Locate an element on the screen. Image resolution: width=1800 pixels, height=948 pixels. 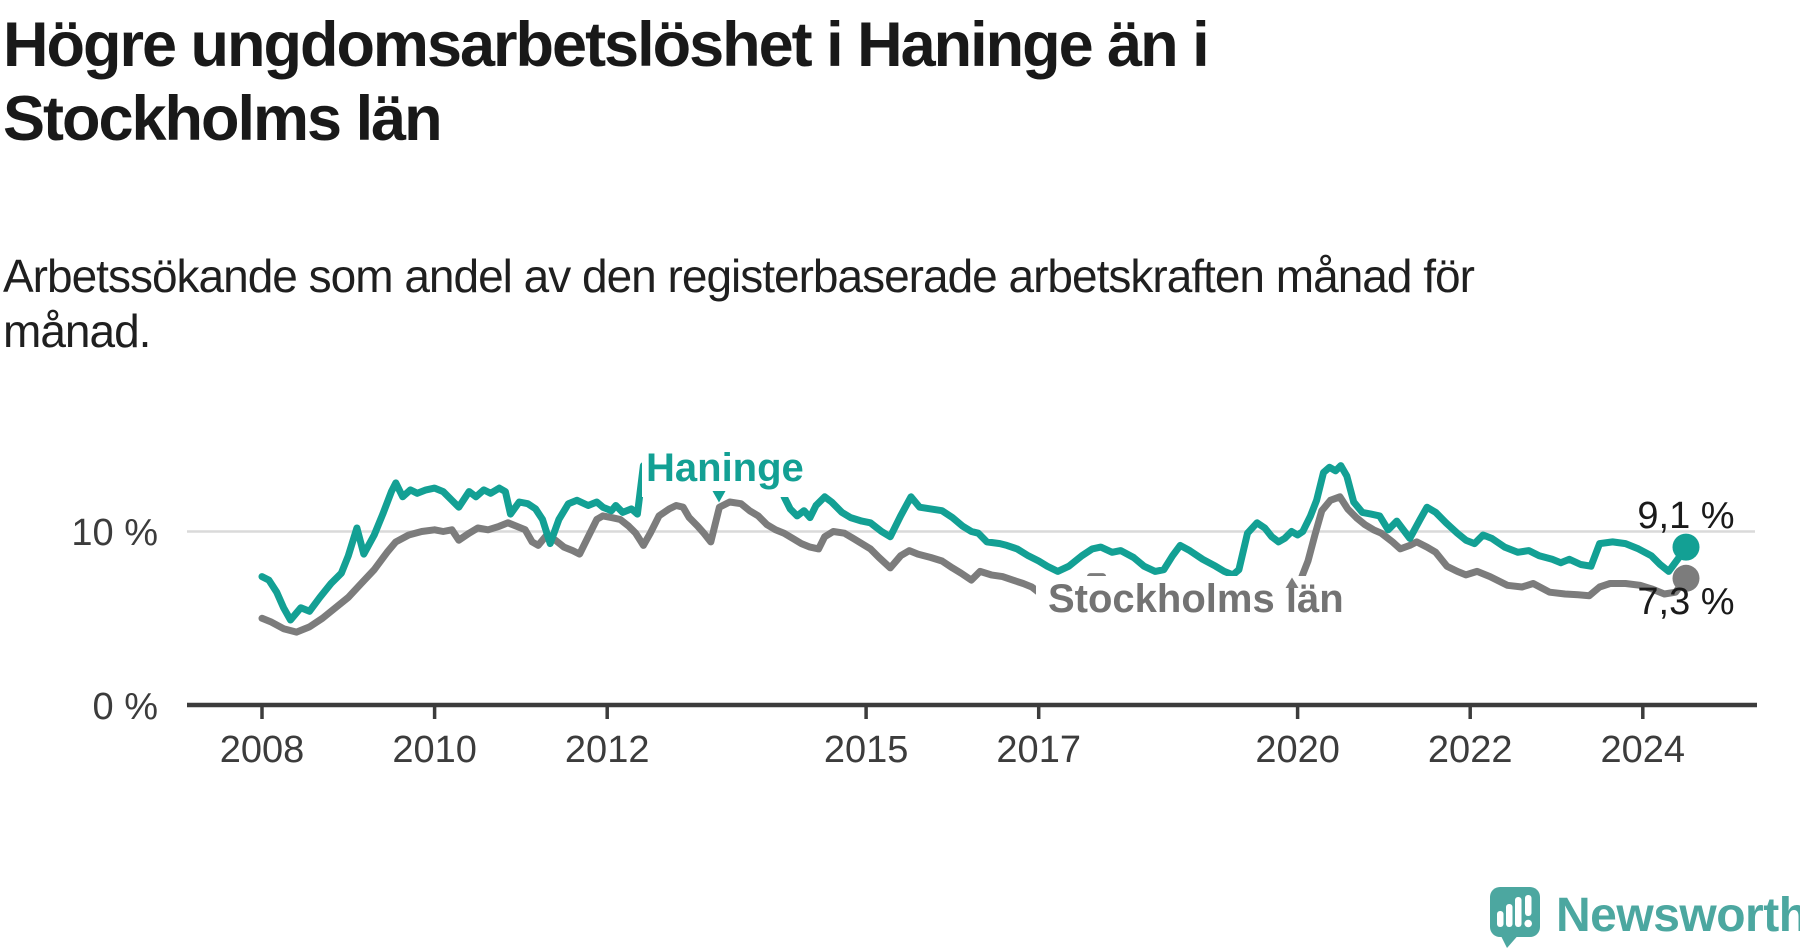
chart-subtitle-line2: månad. is located at coordinates (77, 331).